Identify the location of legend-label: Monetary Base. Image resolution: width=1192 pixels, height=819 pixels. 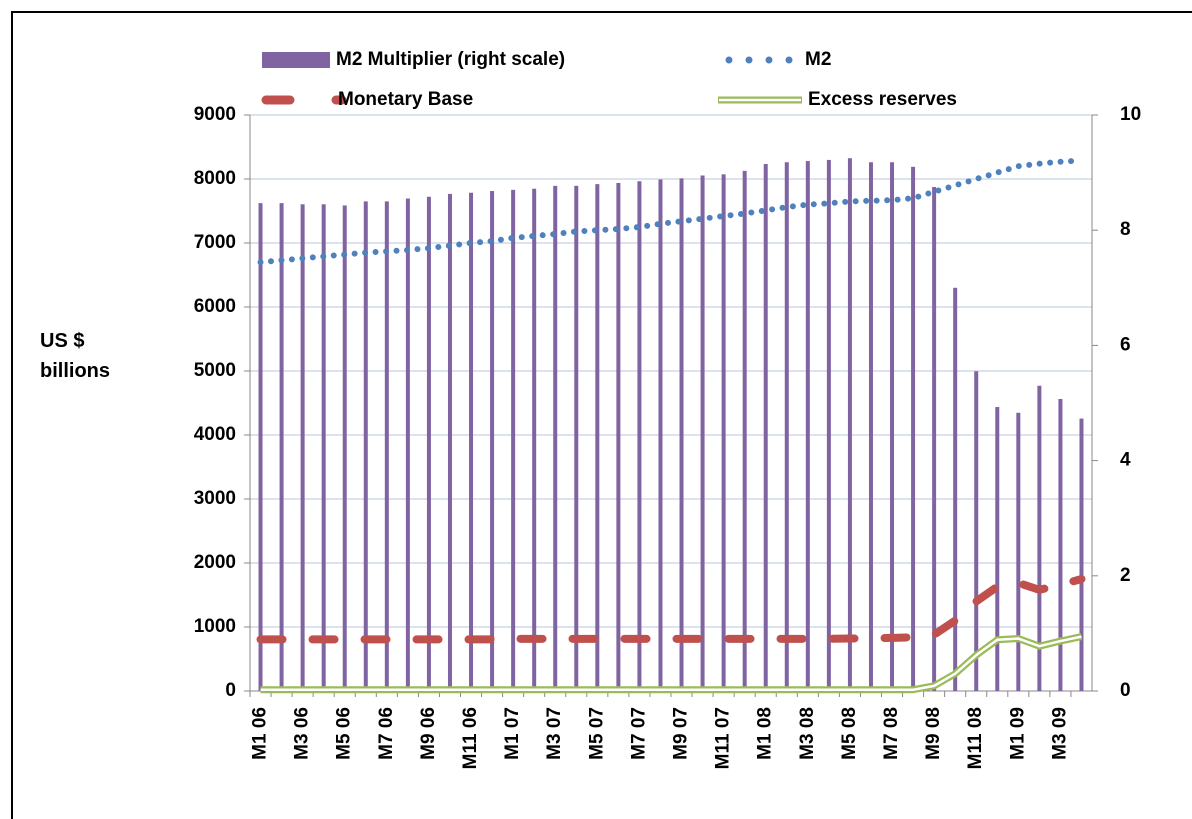
(405, 99).